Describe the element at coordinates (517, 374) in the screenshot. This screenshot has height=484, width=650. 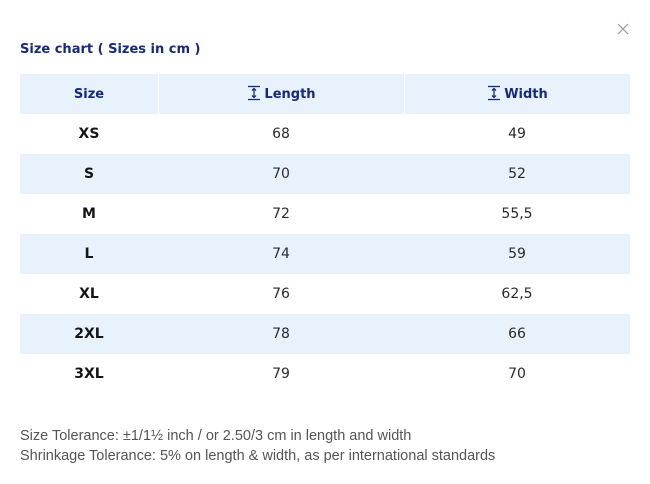
I see `width-cell: 70` at that location.